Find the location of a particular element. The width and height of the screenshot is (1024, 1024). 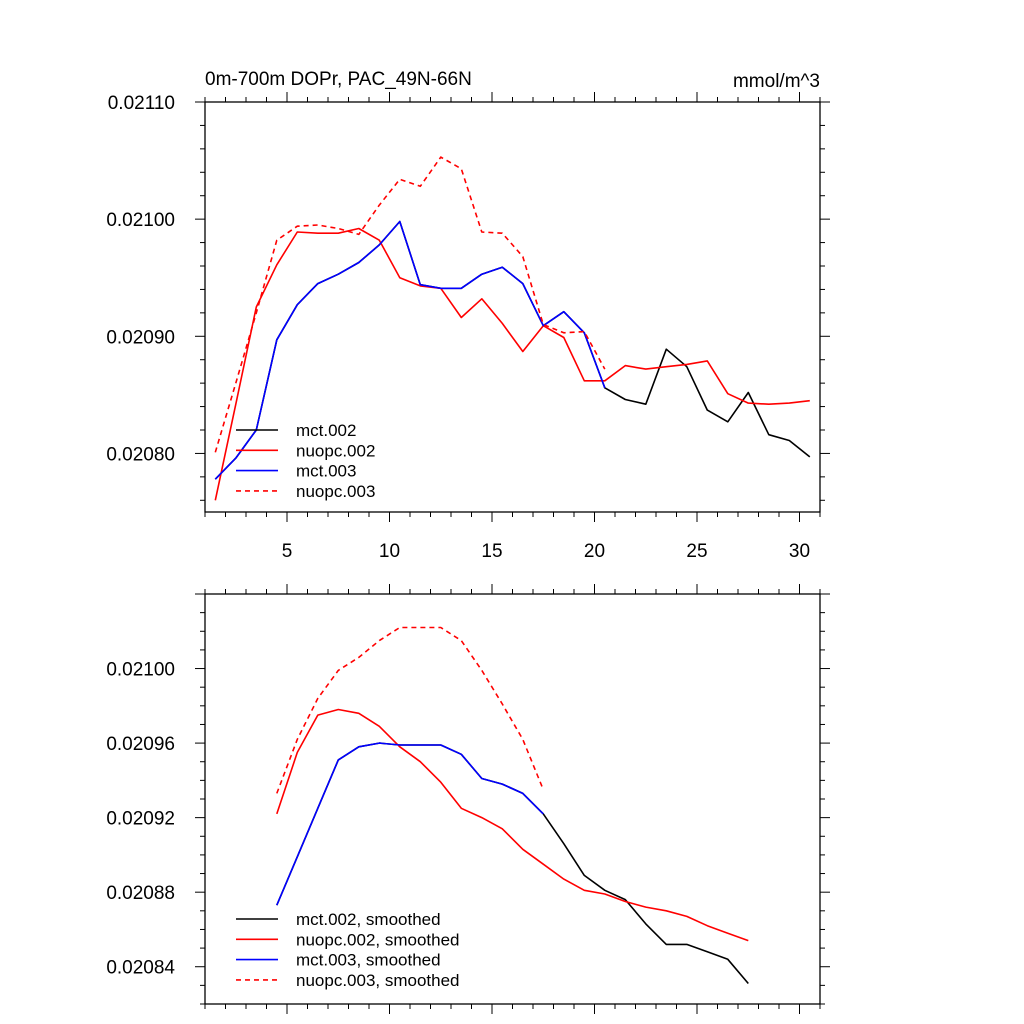

y-tick-label: 0.02092 is located at coordinates (140, 819).